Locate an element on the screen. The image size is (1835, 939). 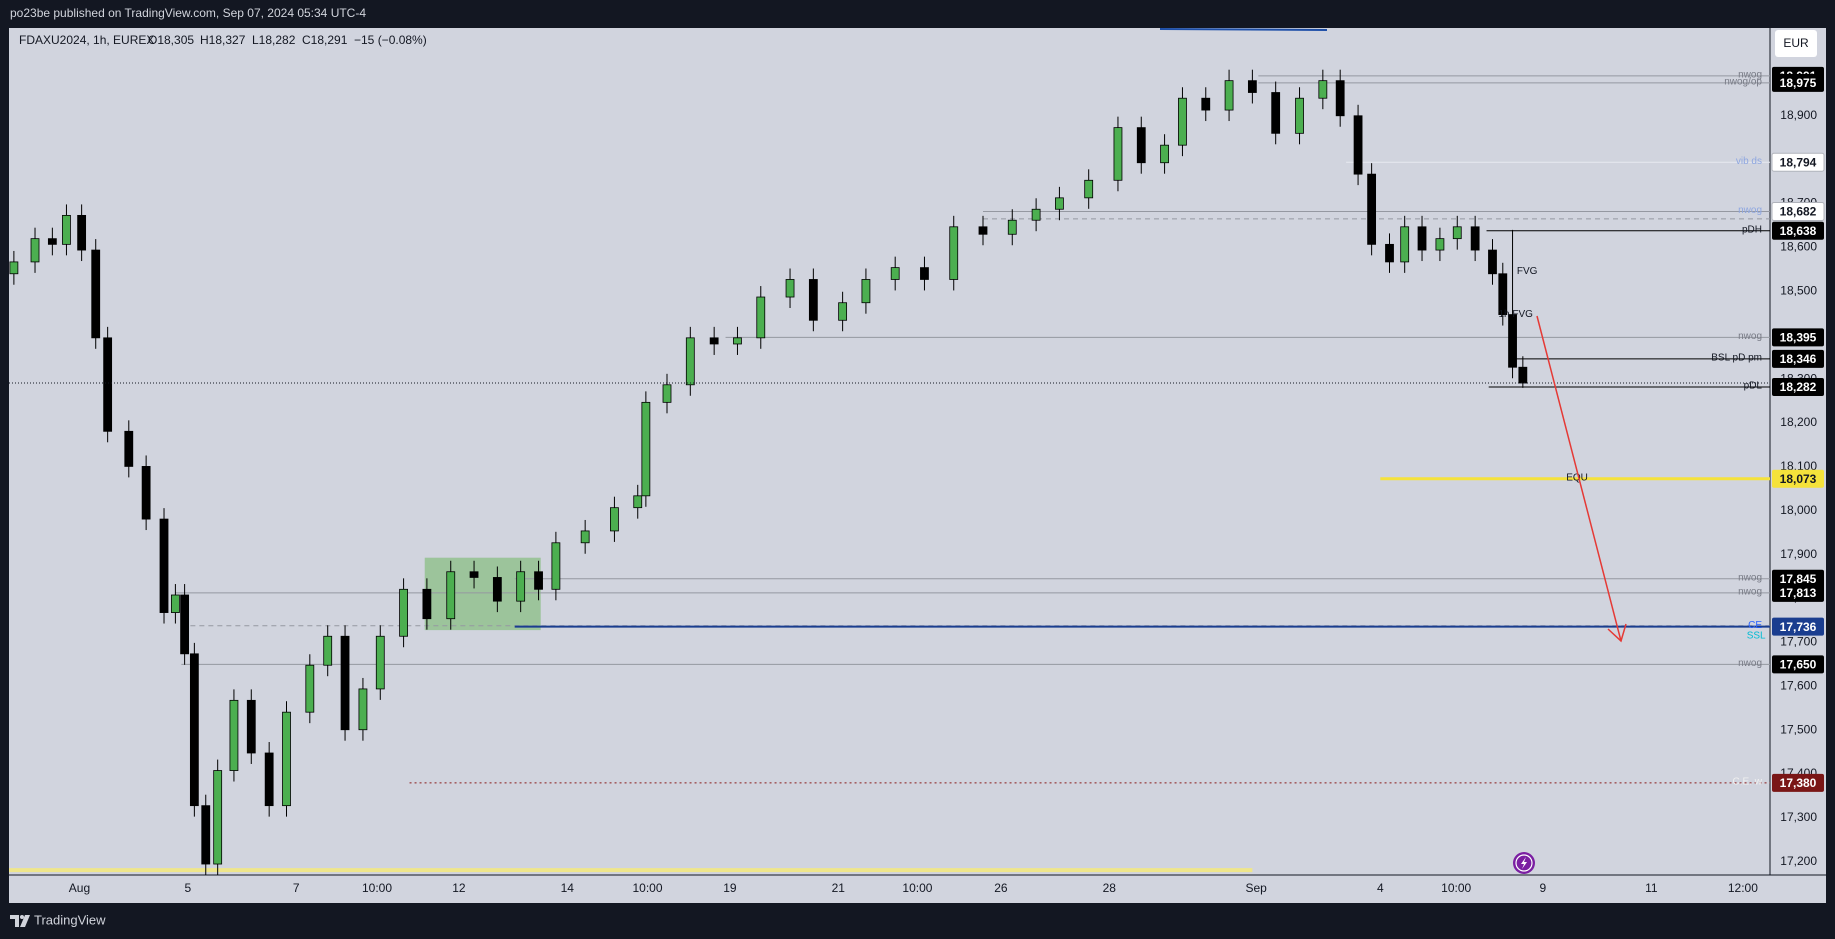
x-tick-label: 12:00 is located at coordinates (1743, 888).